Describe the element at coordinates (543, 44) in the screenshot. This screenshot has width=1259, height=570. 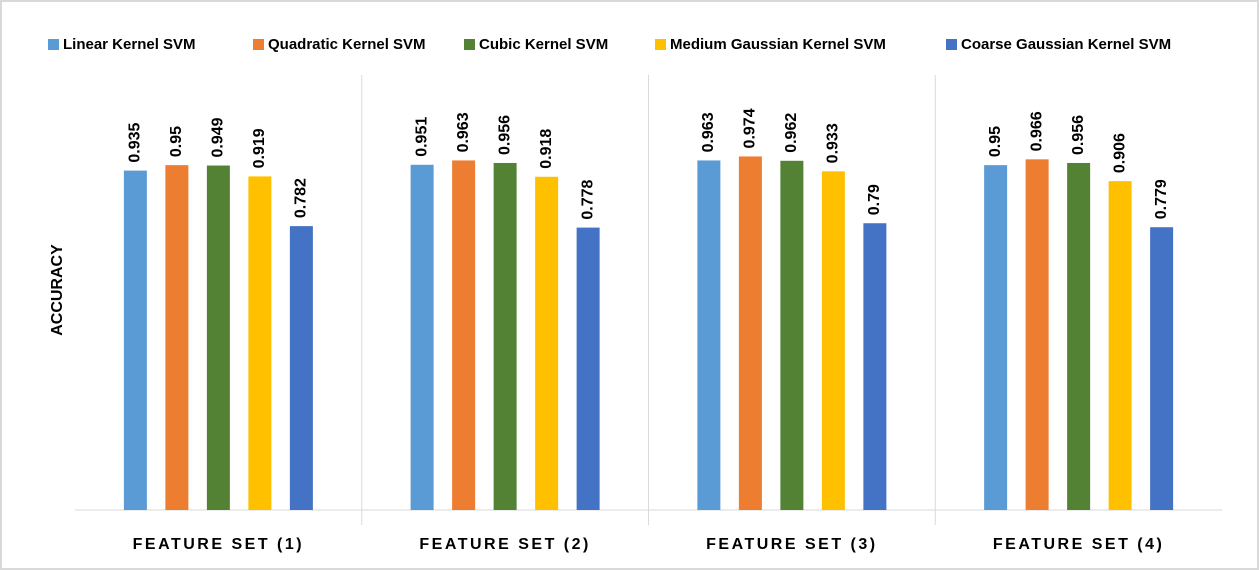
I see `legend-label: Cubic Kernel SVM` at that location.